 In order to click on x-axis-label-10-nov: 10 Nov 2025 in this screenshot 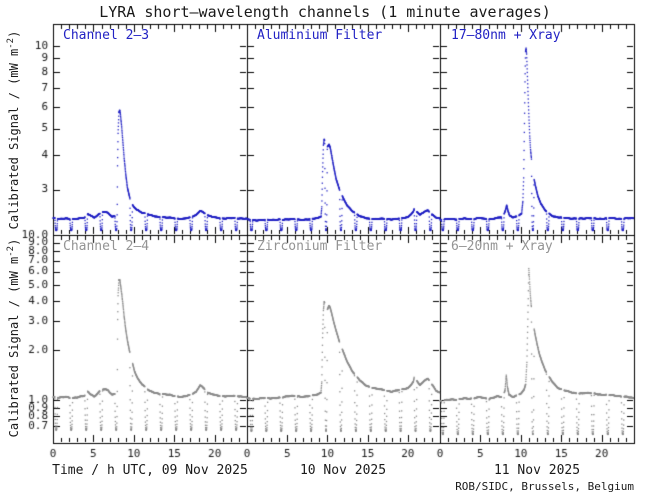, I will do `click(343, 470)`.